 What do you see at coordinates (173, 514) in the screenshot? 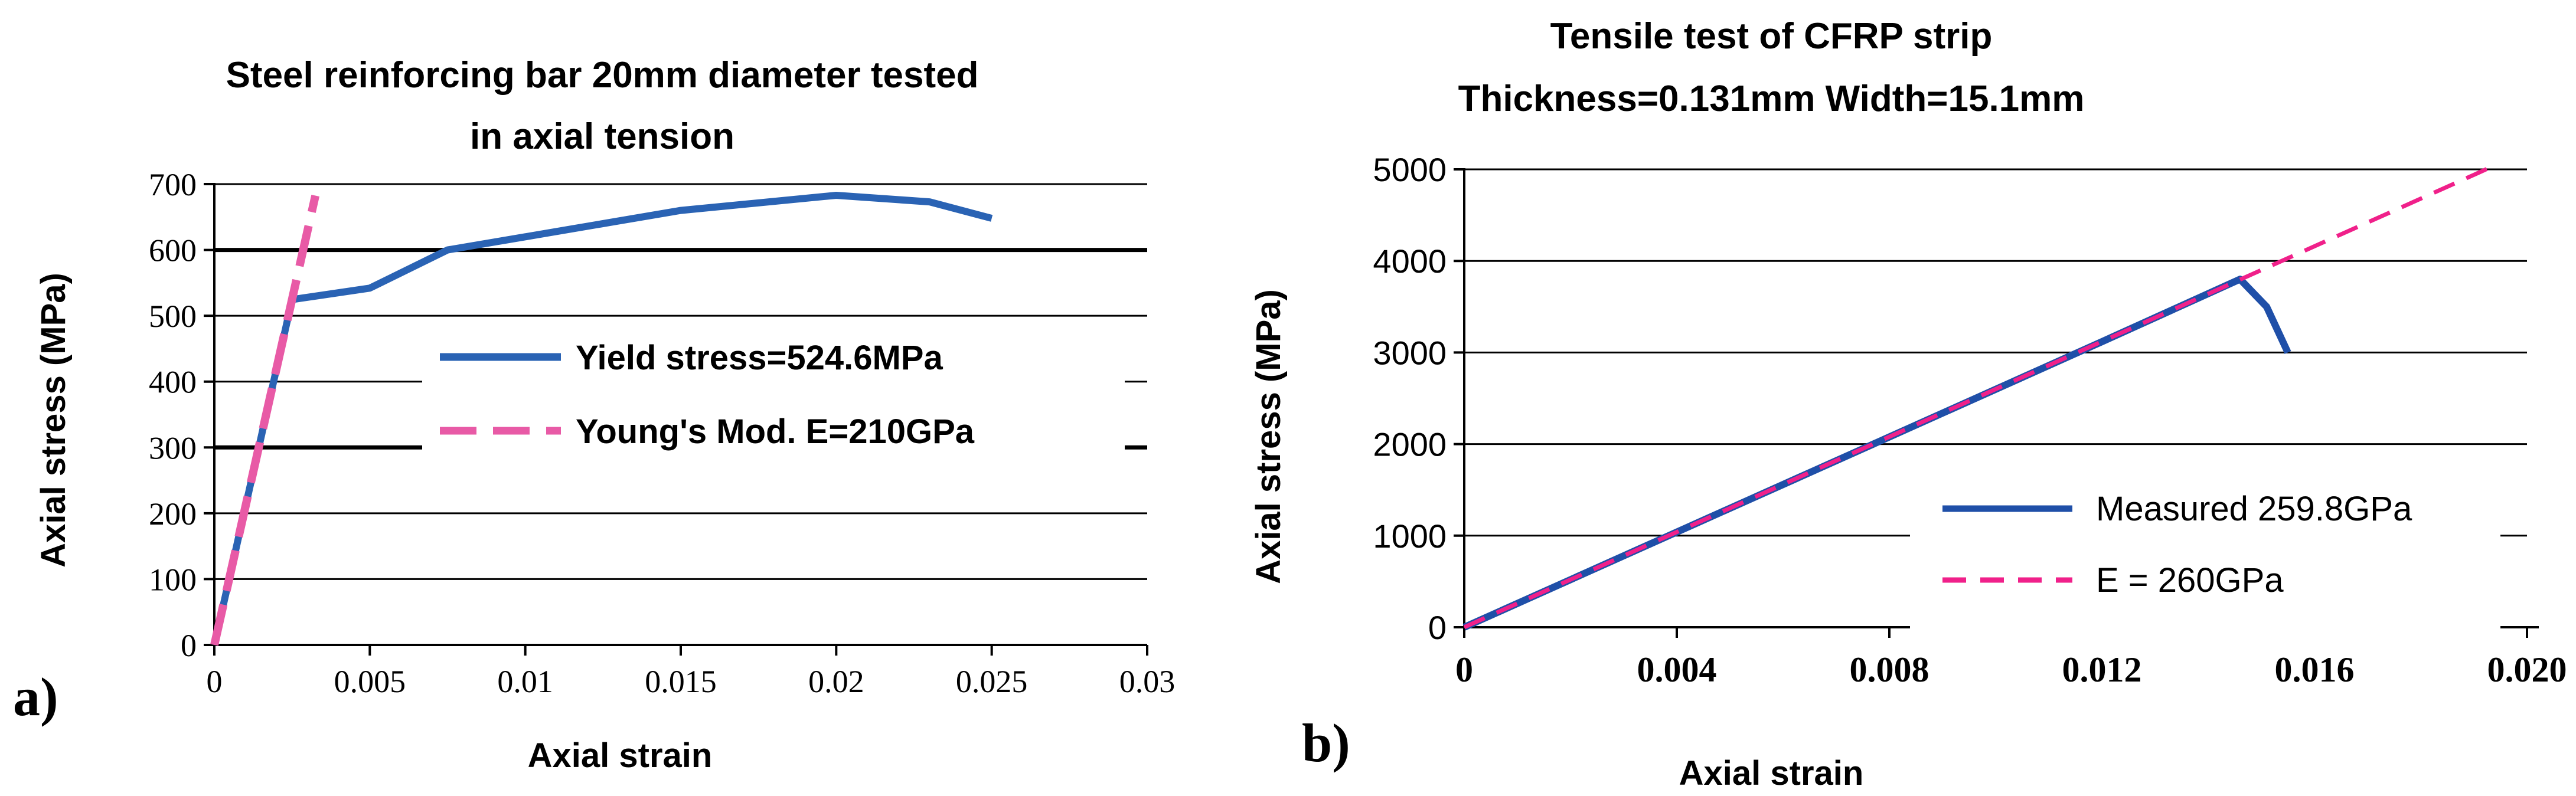
I see `chart-a-y-tick-label: 200` at bounding box center [173, 514].